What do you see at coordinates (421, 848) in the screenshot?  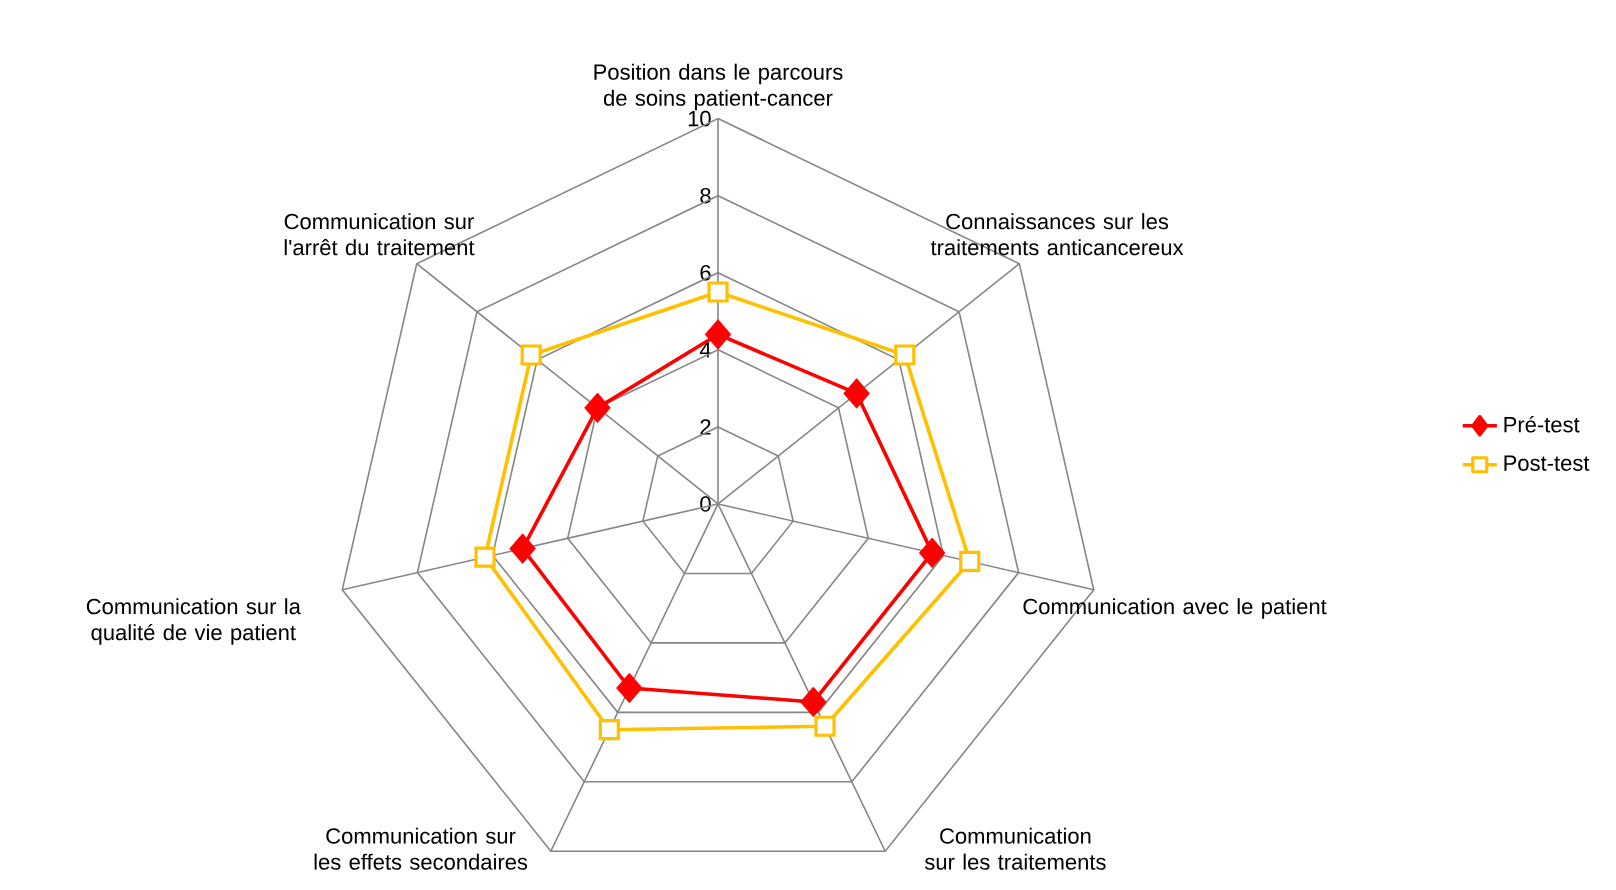 I see `spoke-label: Communication sur les effets secondaires` at bounding box center [421, 848].